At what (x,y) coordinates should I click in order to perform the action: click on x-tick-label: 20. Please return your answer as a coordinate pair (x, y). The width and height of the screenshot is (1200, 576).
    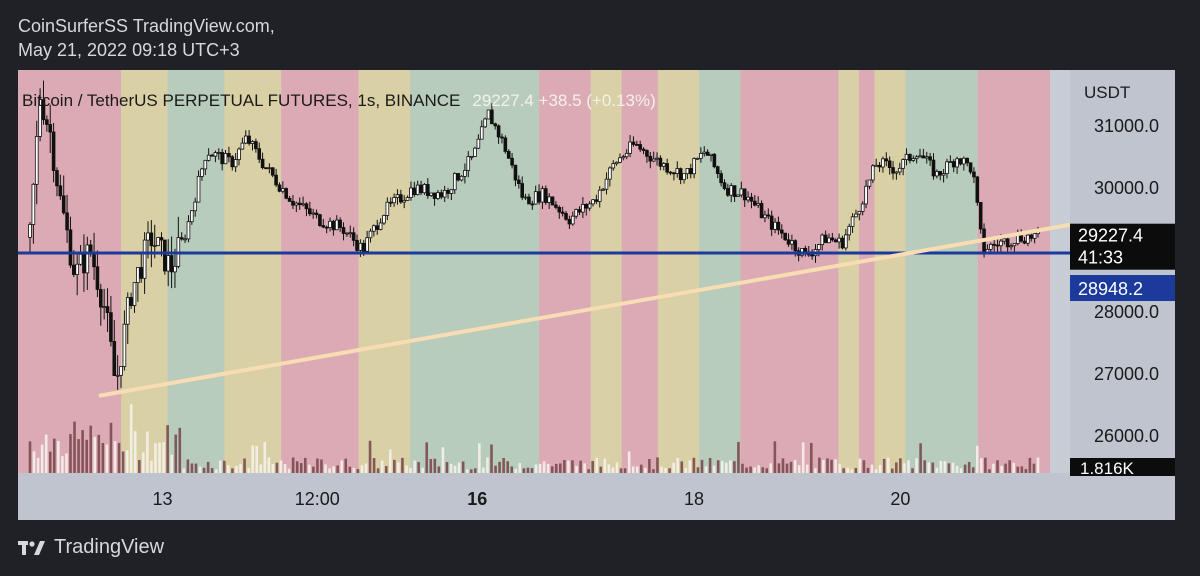
    Looking at the image, I should click on (900, 499).